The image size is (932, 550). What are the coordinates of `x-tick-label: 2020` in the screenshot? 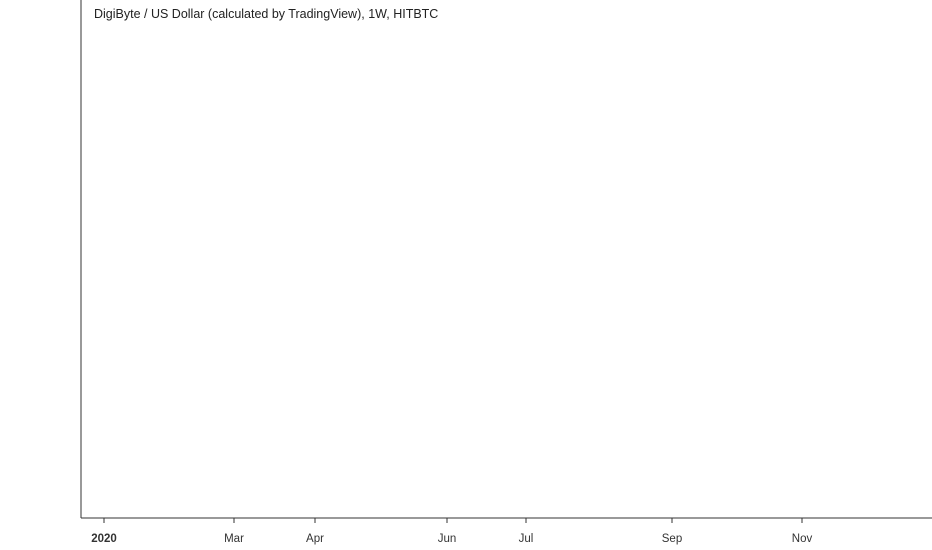 It's located at (104, 539).